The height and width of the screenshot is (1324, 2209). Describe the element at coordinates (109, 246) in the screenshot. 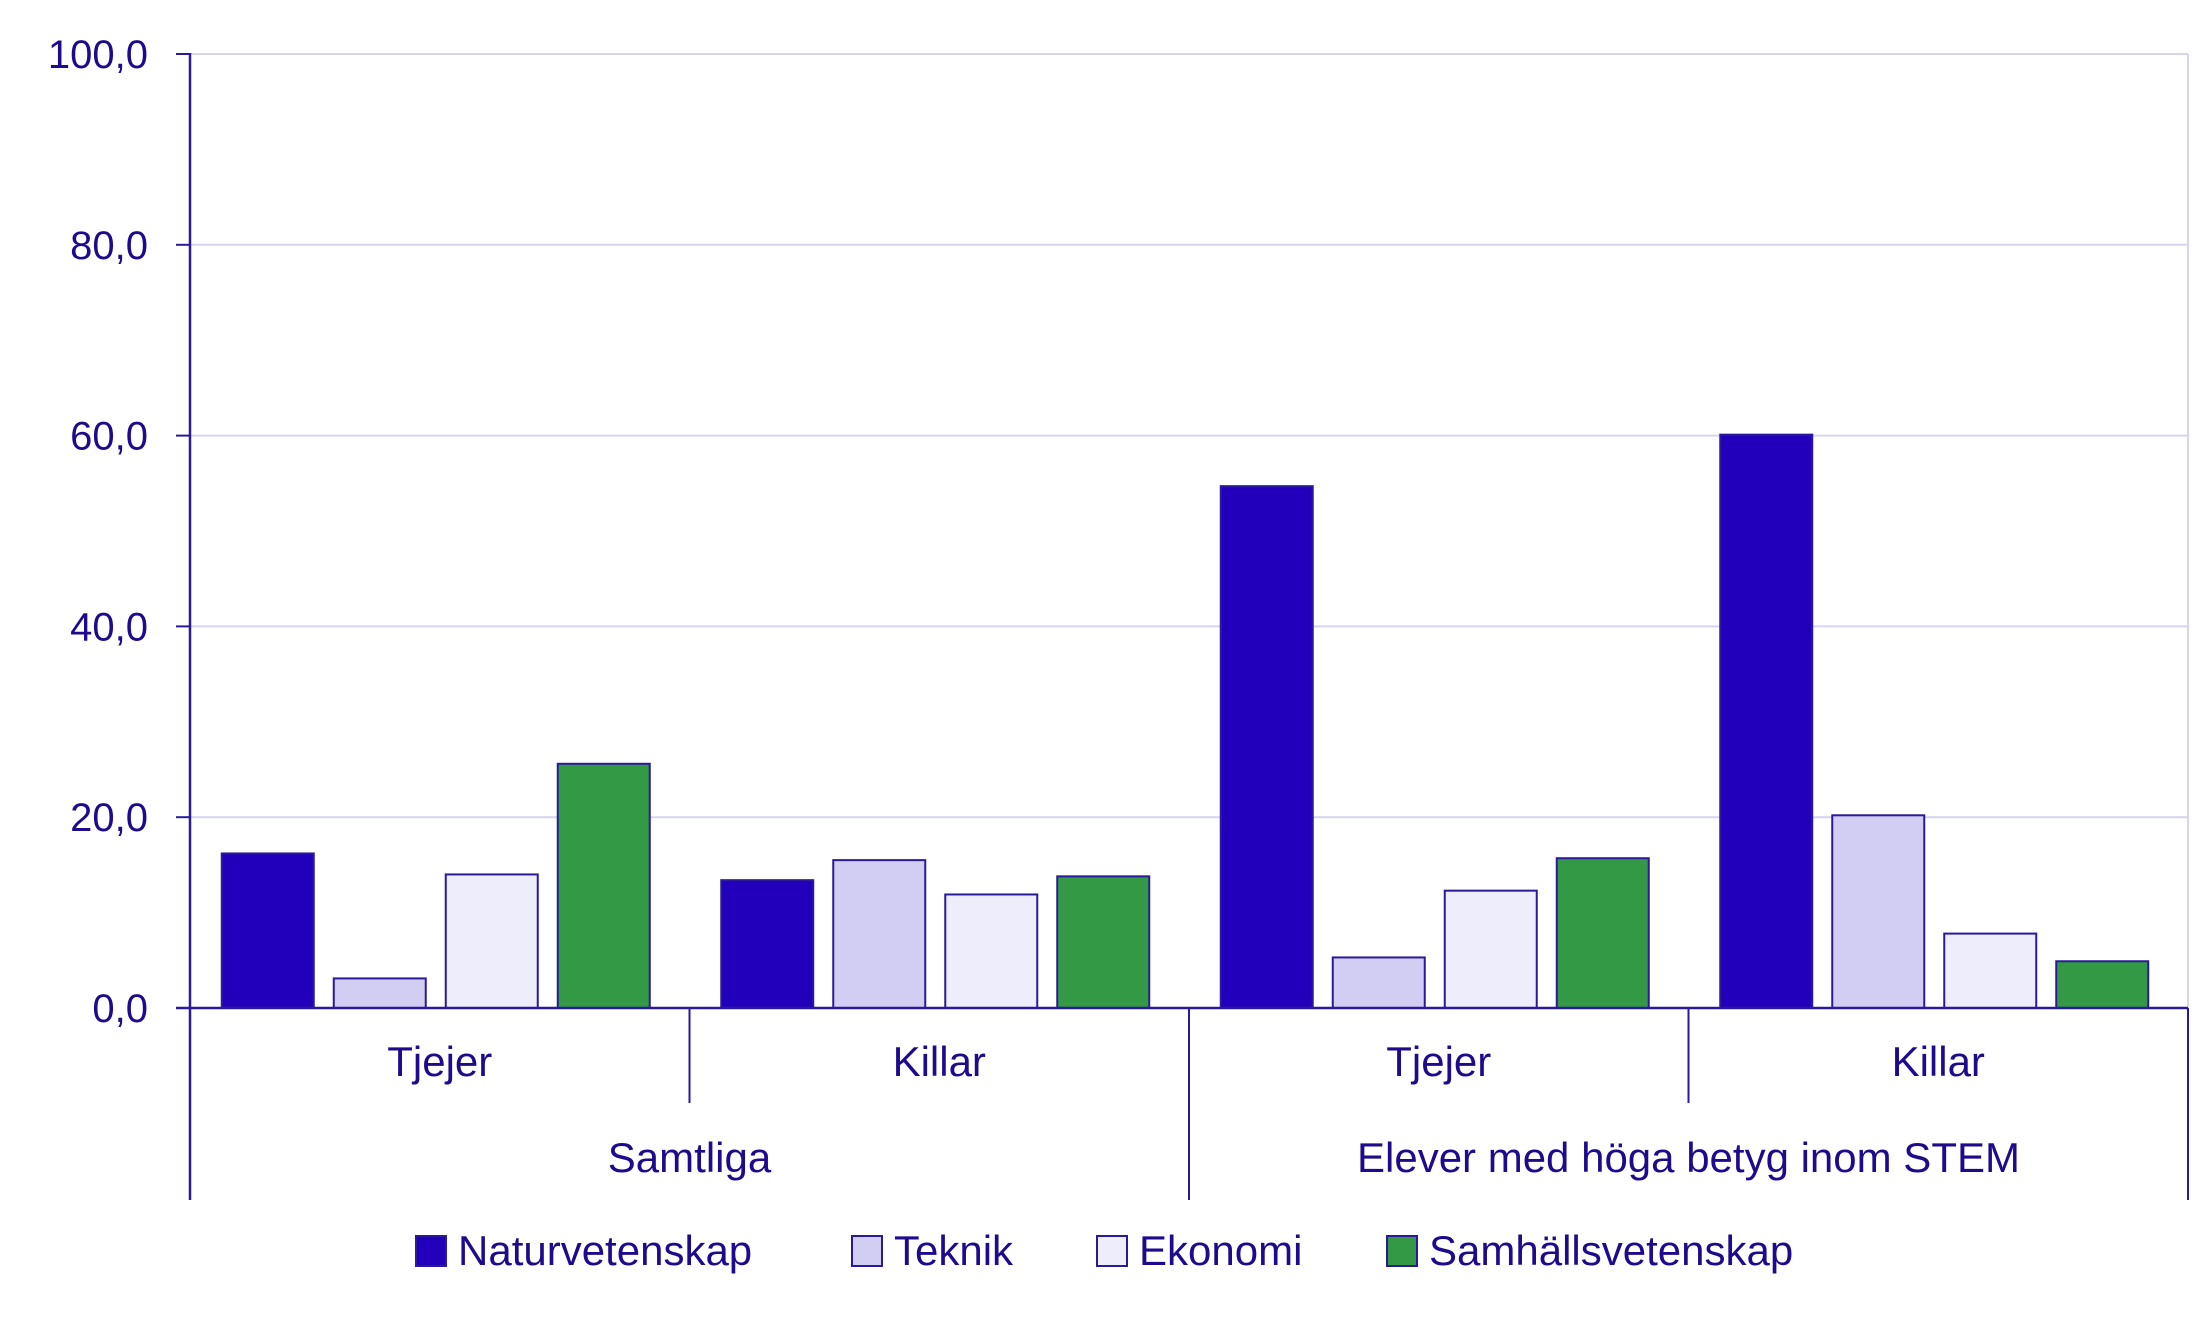

I see `y-tick-label: 80,0` at that location.